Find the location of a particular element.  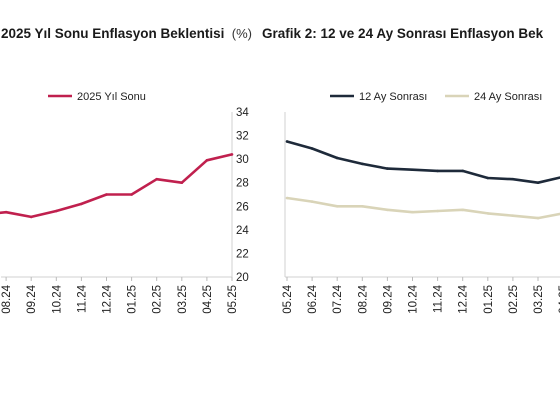

chart1-x-tick-label: 03.25 is located at coordinates (183, 299).